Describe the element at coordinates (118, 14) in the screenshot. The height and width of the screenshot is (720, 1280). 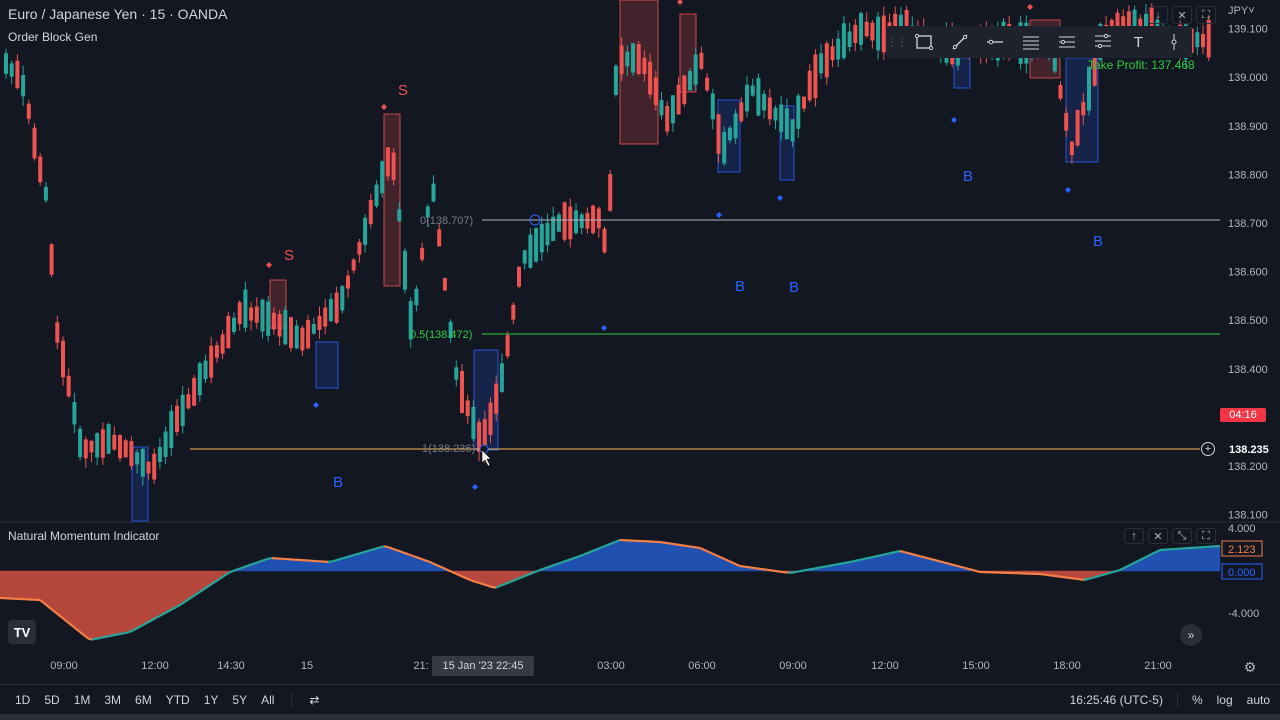
I see `symbol-title: Euro / Japanese Yen · 15 · OANDA` at that location.